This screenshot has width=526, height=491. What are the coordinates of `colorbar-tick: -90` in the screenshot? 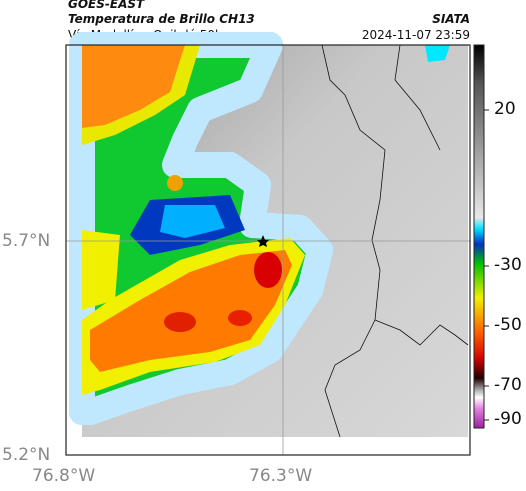 It's located at (508, 419).